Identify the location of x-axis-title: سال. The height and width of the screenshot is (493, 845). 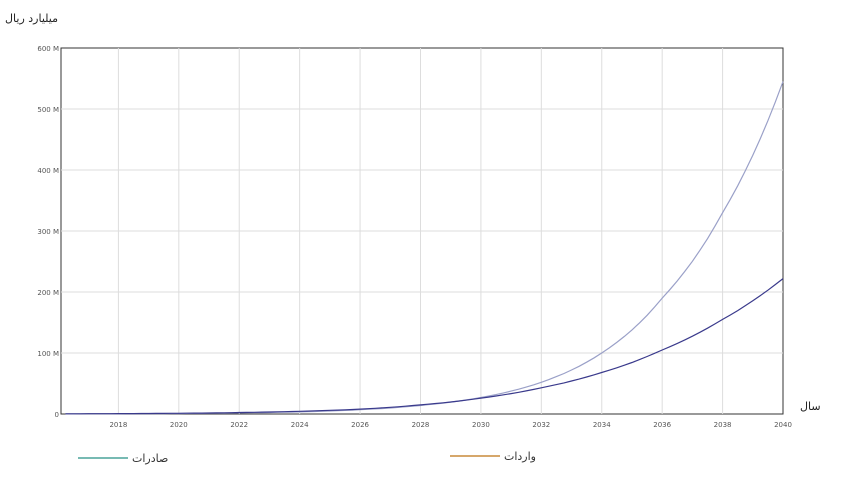
(810, 406).